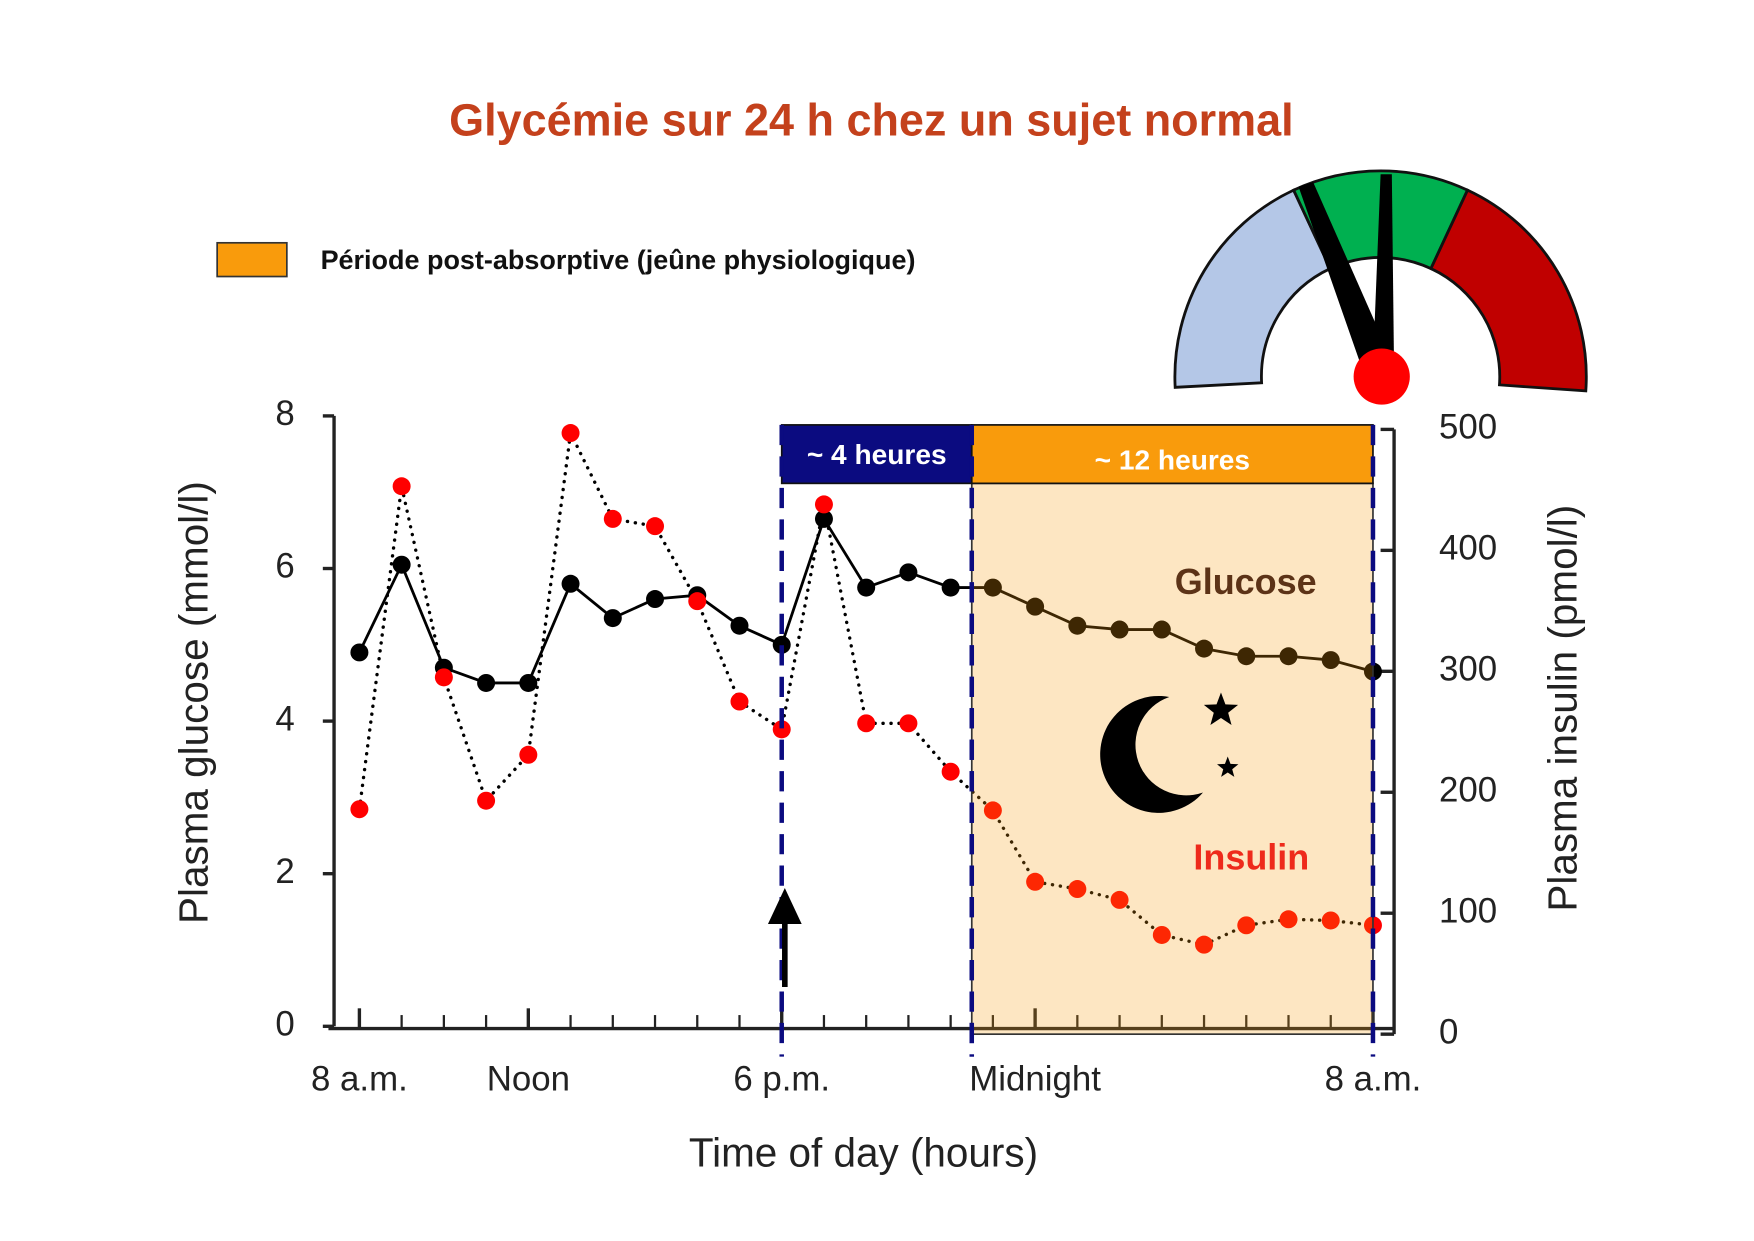 This screenshot has width=1754, height=1241. I want to click on x-axis-label: Time of day (hours), so click(863, 1152).